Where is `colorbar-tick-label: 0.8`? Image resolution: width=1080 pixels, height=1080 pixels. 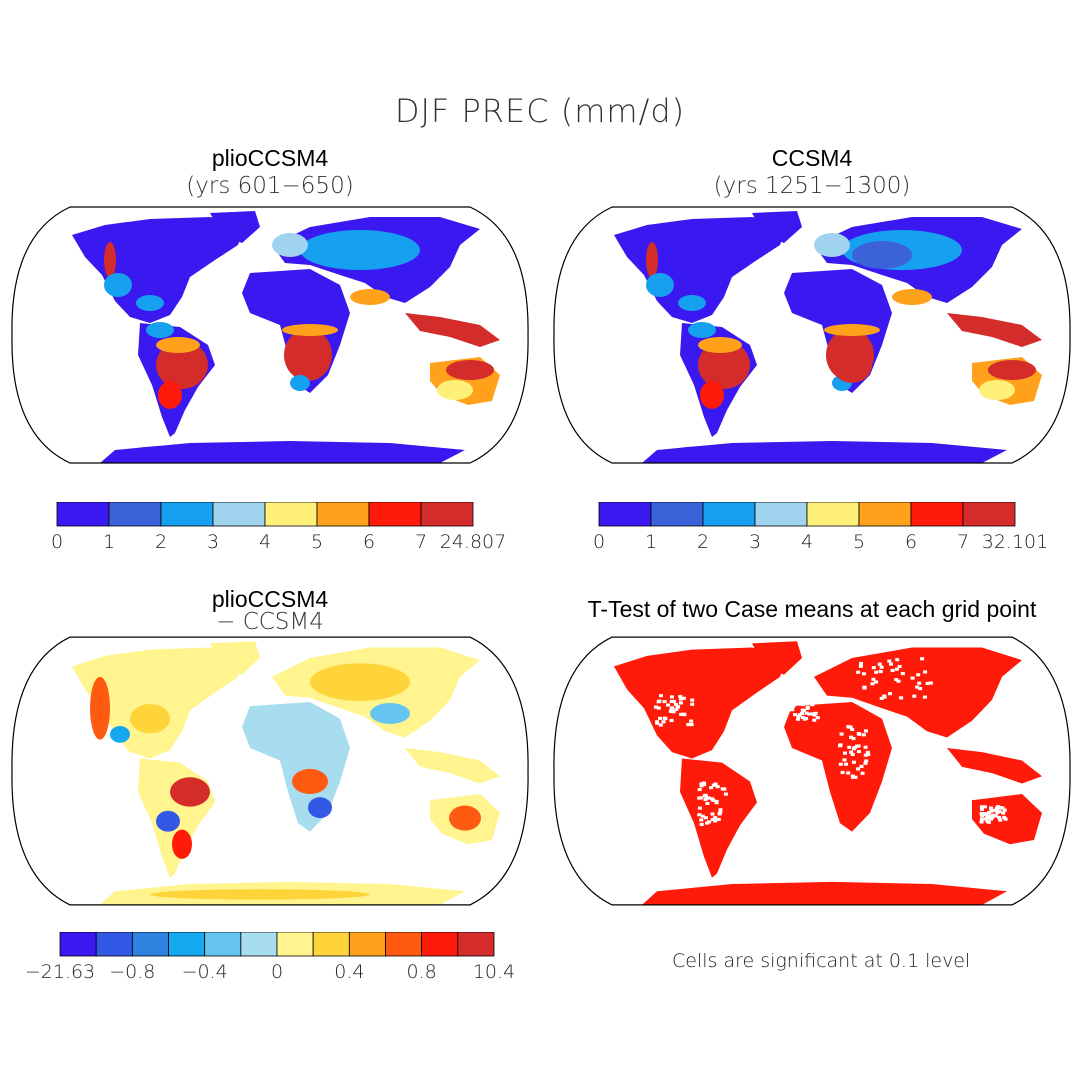 colorbar-tick-label: 0.8 is located at coordinates (422, 972).